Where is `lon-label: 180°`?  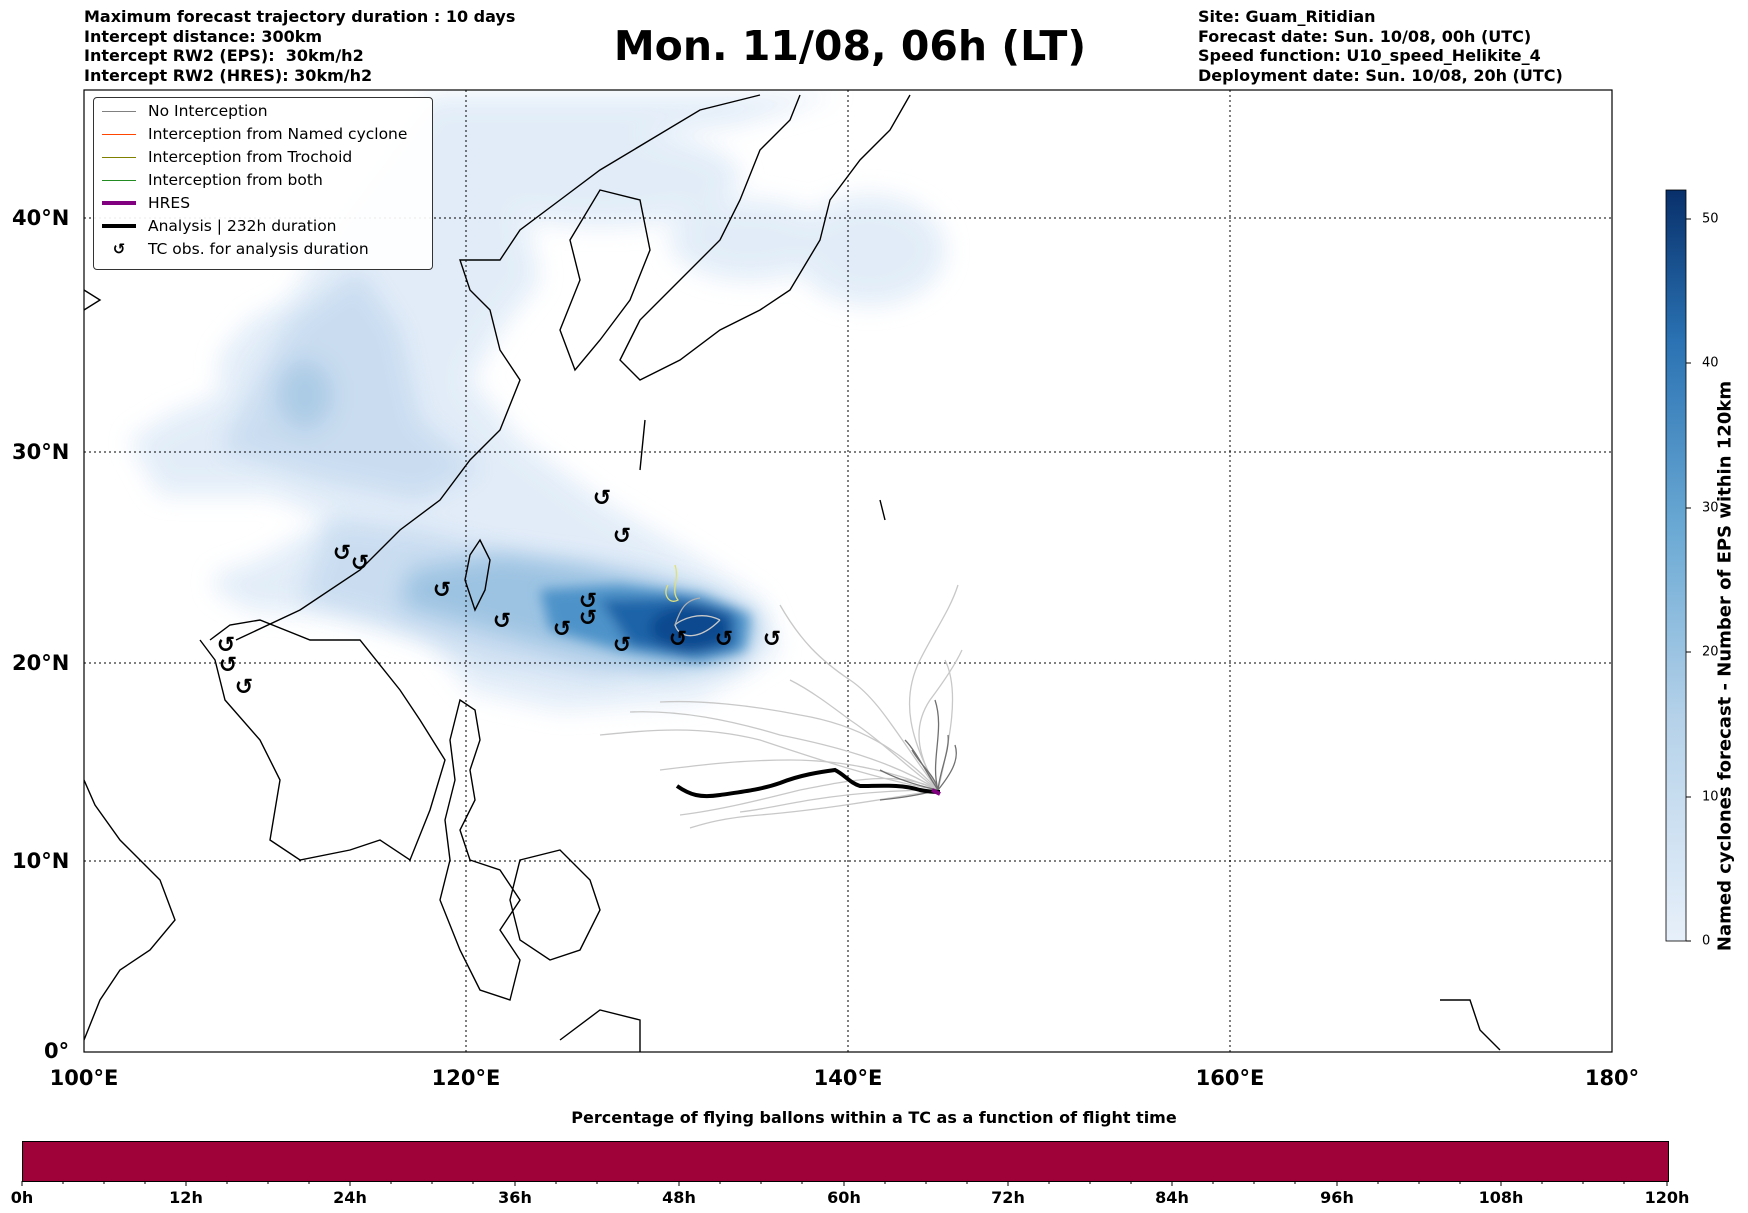 lon-label: 180° is located at coordinates (1612, 1078).